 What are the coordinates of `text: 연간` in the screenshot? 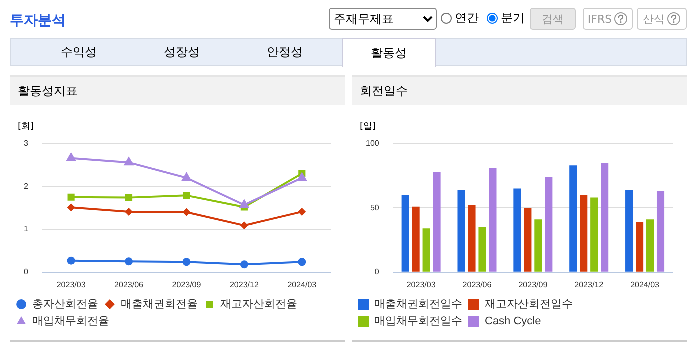 It's located at (466, 18).